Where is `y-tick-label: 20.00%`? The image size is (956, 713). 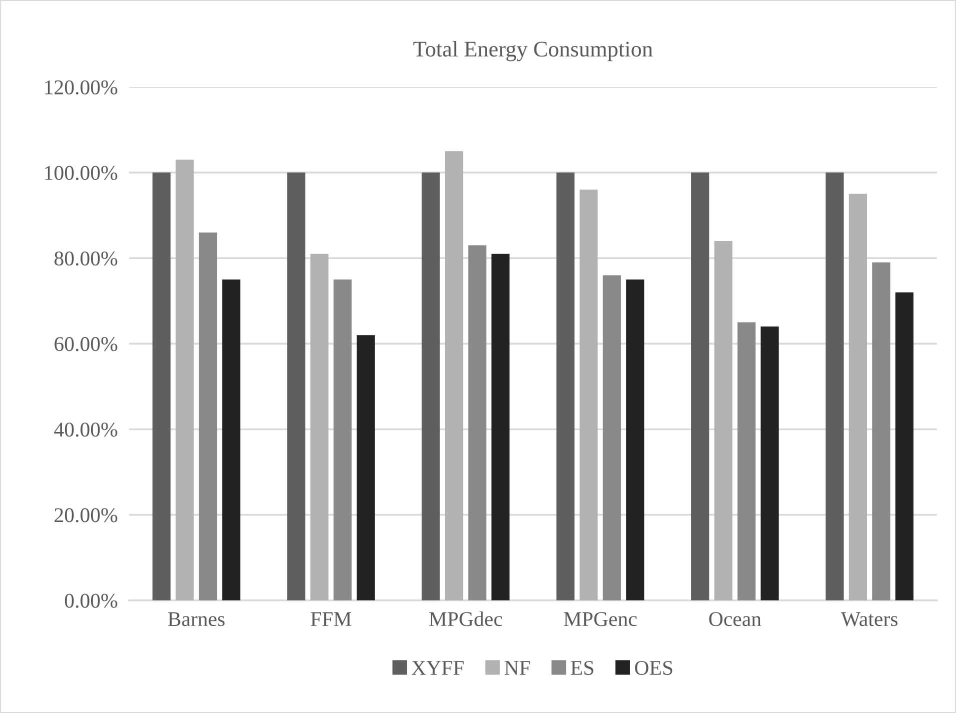
y-tick-label: 20.00% is located at coordinates (86, 515).